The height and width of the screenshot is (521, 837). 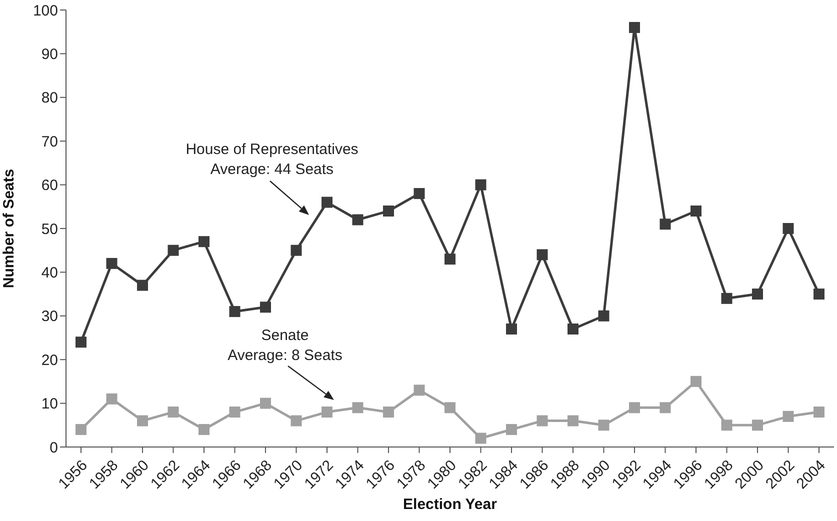 I want to click on y-tick-label: 50, so click(x=49, y=229).